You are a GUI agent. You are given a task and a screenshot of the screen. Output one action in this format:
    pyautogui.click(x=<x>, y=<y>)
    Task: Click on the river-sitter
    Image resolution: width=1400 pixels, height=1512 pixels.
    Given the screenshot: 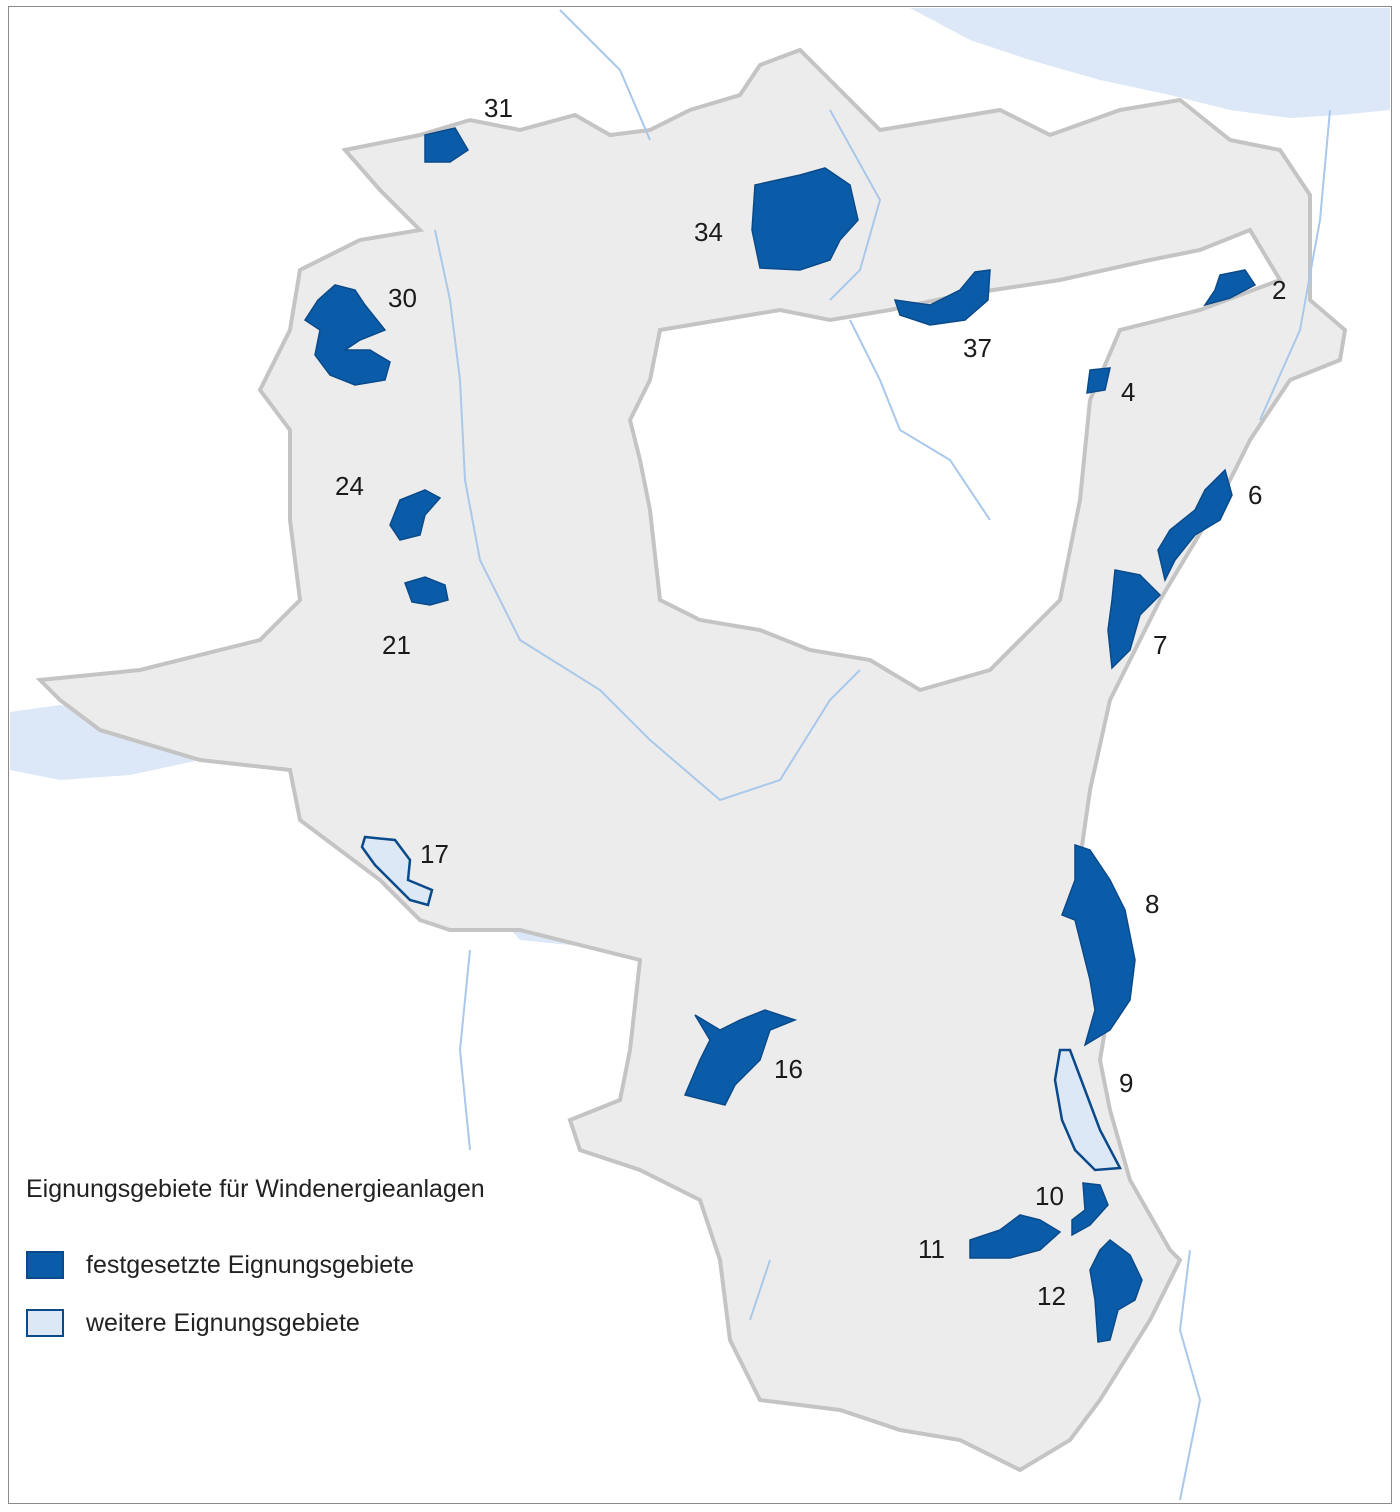 What is the action you would take?
    pyautogui.click(x=920, y=420)
    